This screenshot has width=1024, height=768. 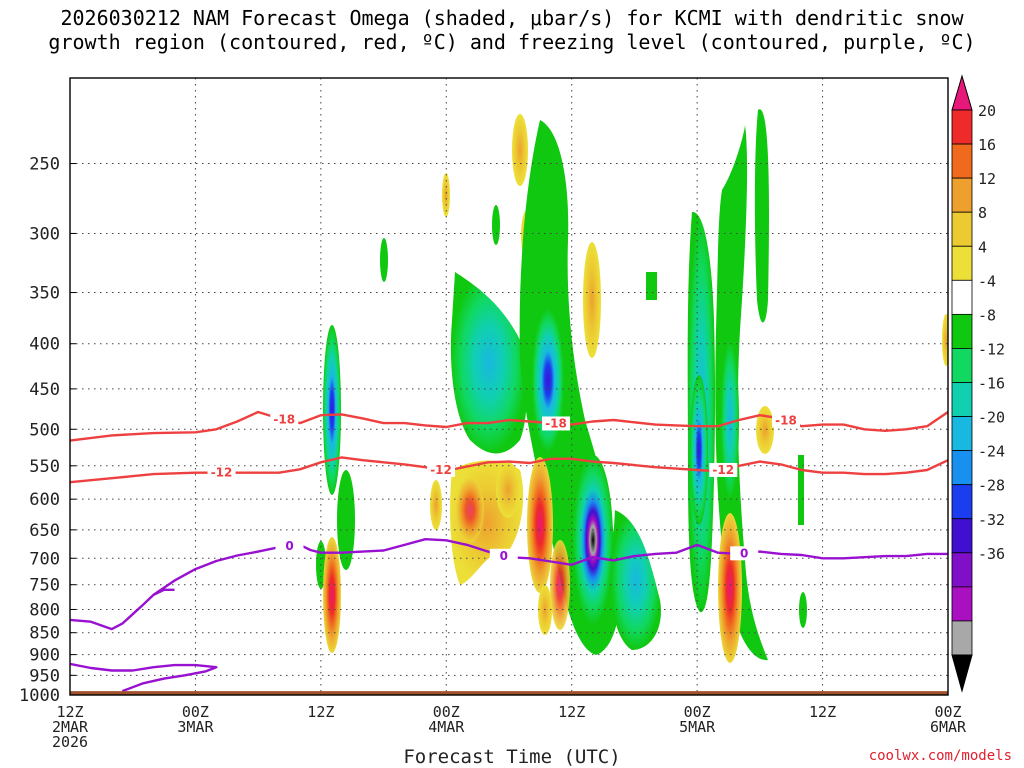 I want to click on credit-link: coolwx.com/models, so click(x=940, y=756).